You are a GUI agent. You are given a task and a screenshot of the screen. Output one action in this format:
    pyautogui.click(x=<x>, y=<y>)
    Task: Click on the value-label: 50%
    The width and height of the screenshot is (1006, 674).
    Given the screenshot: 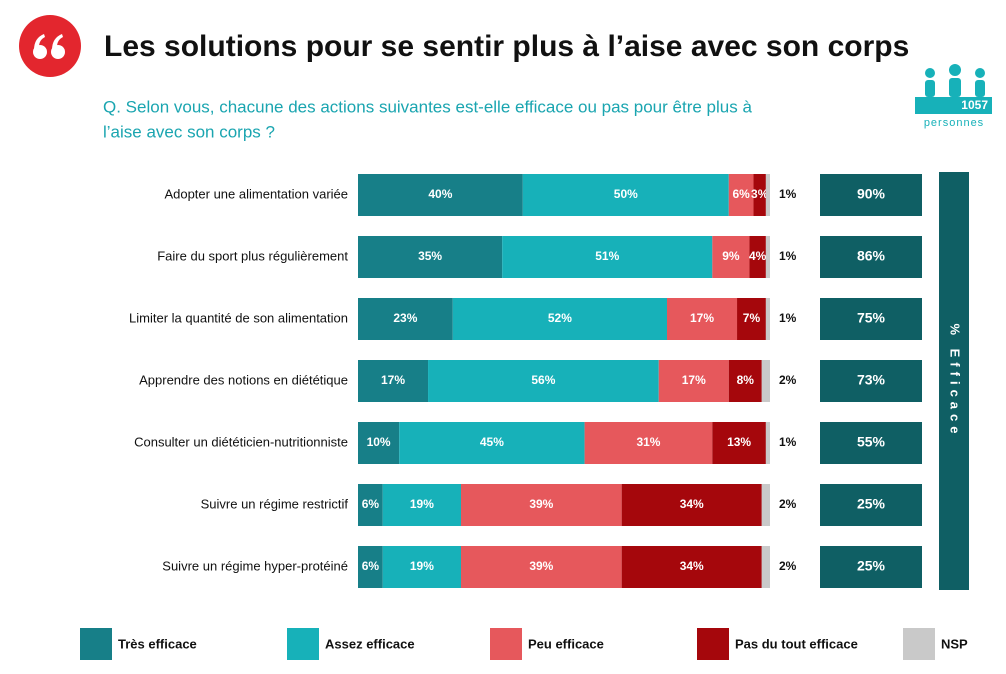 What is the action you would take?
    pyautogui.click(x=626, y=194)
    